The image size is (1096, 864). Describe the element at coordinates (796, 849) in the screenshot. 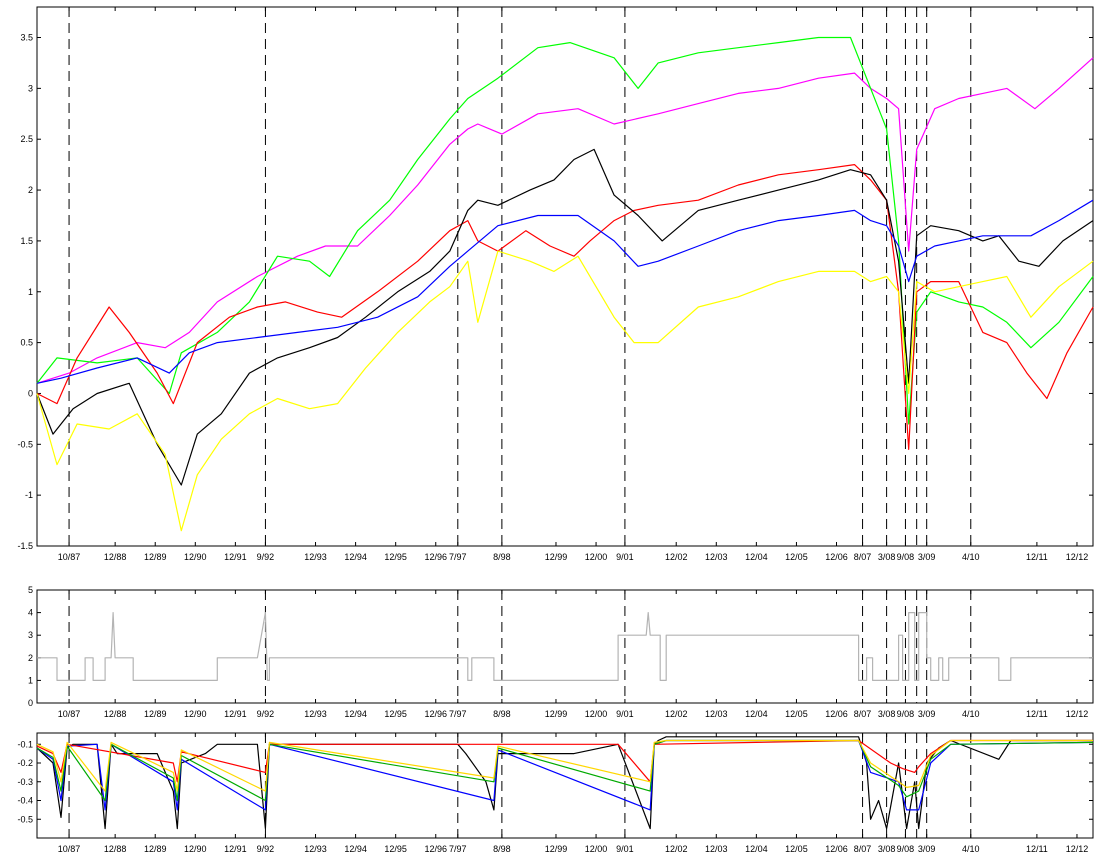

I see `x-tick-label: 12/05` at that location.